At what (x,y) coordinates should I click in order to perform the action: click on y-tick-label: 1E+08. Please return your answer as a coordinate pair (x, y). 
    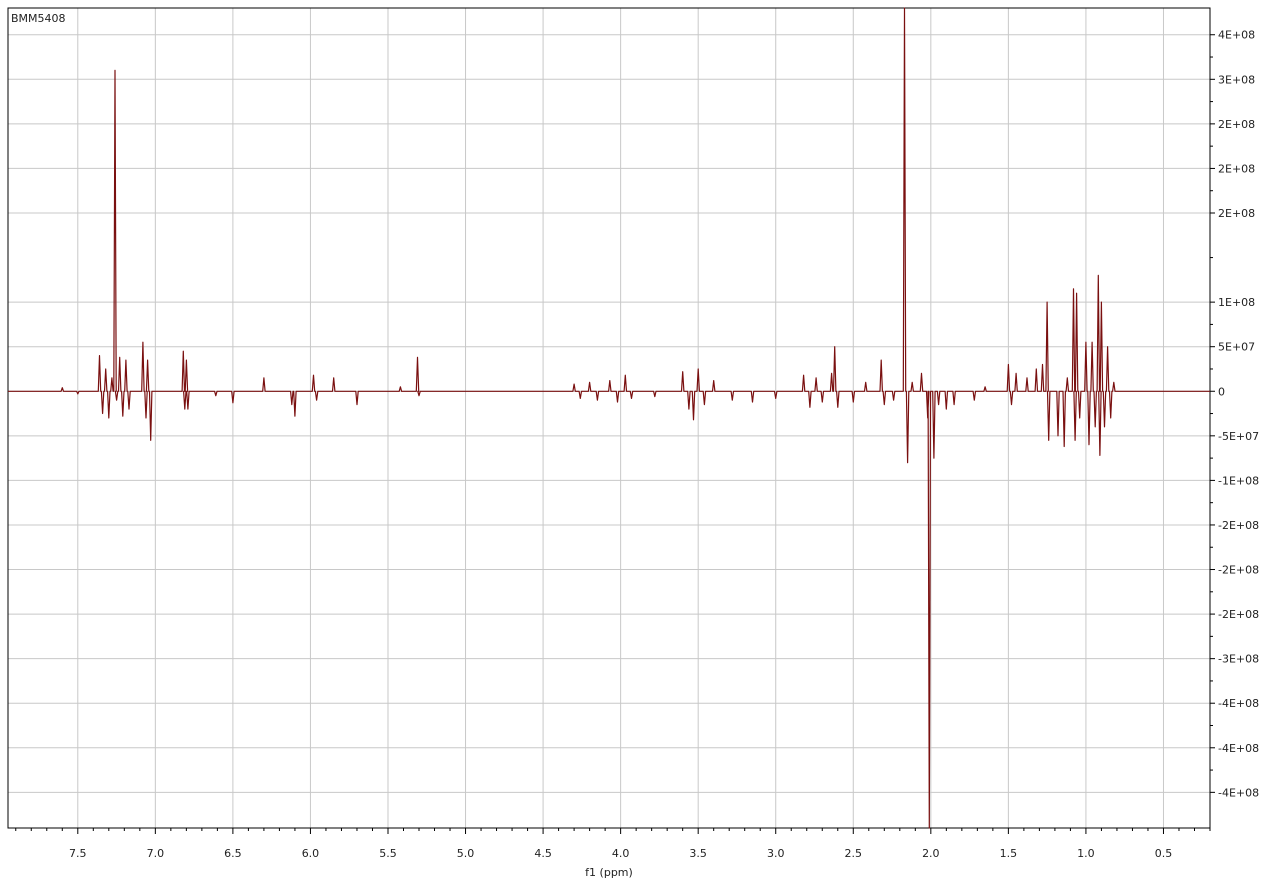
    Looking at the image, I should click on (1236, 302).